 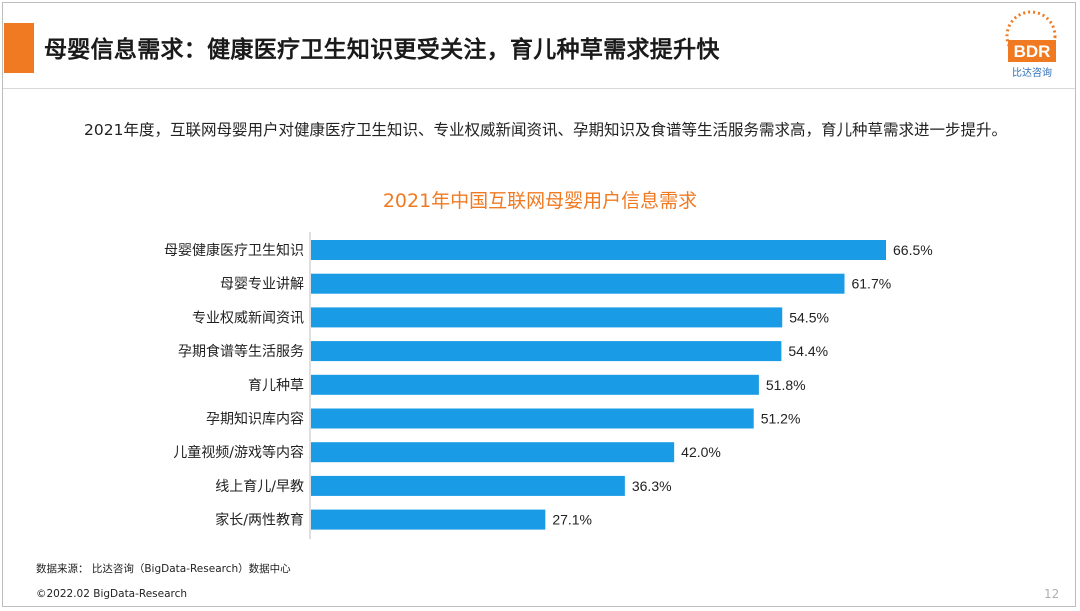 What do you see at coordinates (262, 285) in the screenshot?
I see `category-label: 母婴专业讲解` at bounding box center [262, 285].